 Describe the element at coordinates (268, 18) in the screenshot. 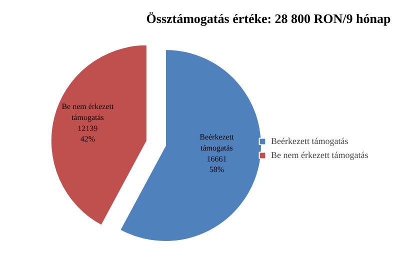

I see `chart-title: Össztámogatás értéke: 28 800 RON/9 hónap` at that location.